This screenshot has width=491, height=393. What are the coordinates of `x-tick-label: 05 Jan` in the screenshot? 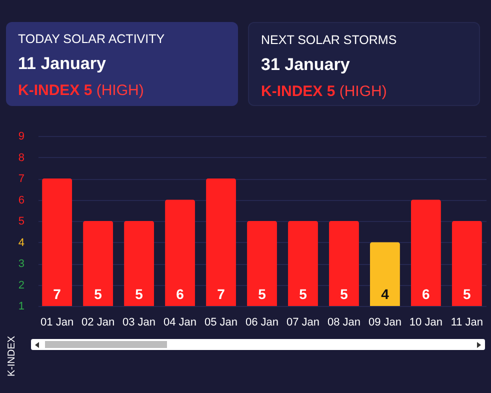 It's located at (221, 322).